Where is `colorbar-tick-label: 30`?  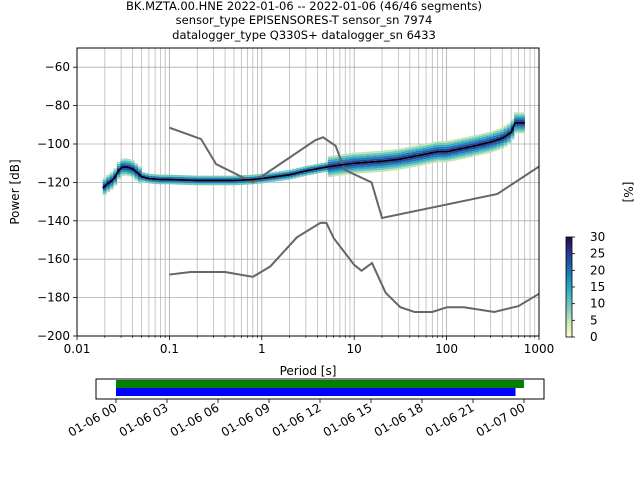
colorbar-tick-label: 30 is located at coordinates (597, 237).